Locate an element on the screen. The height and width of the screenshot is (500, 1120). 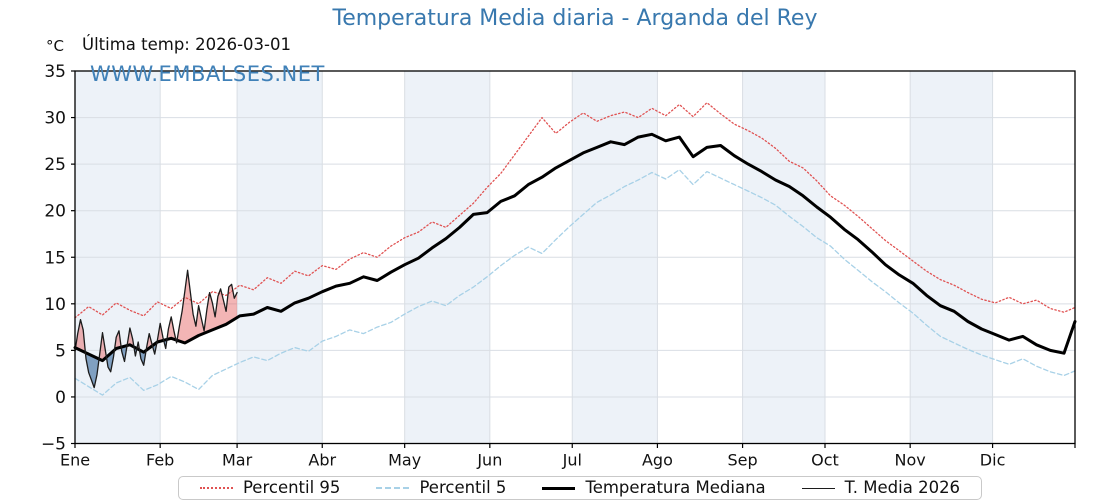
y-axis-unit-label: °C is located at coordinates (55, 46).